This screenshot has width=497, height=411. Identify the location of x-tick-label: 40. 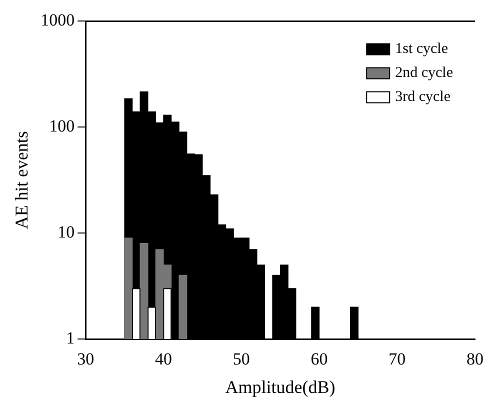
(163, 359).